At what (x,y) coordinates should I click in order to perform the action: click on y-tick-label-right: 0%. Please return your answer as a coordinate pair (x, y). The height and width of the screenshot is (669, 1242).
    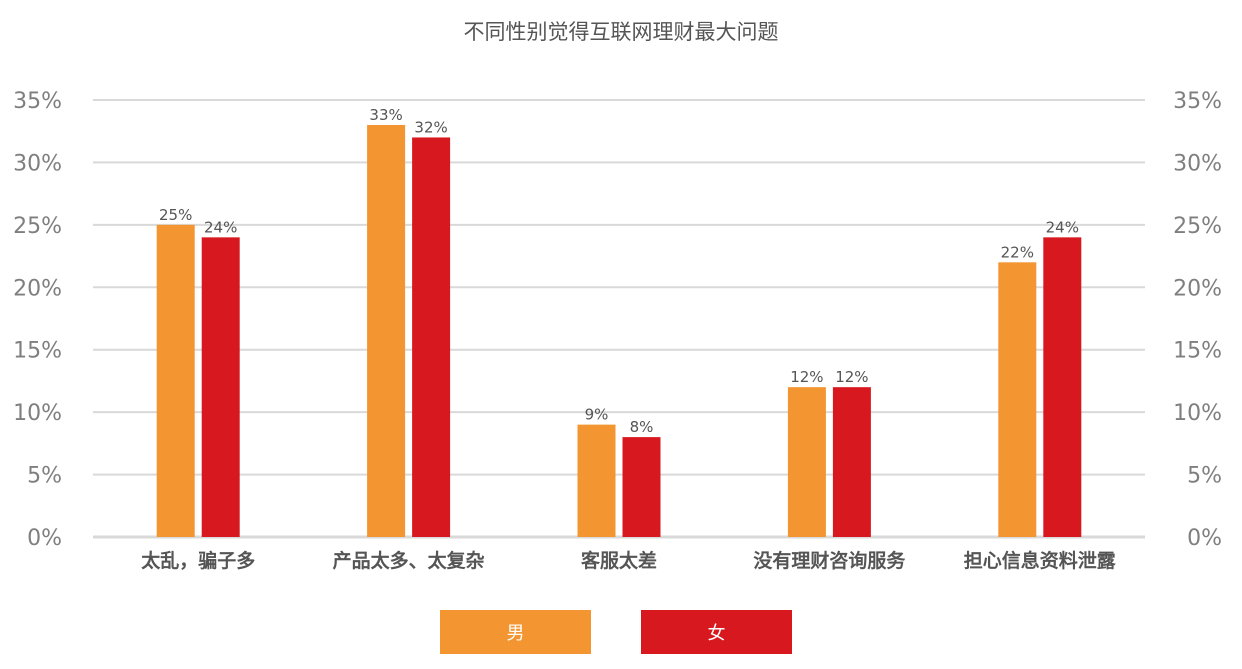
    Looking at the image, I should click on (1204, 538).